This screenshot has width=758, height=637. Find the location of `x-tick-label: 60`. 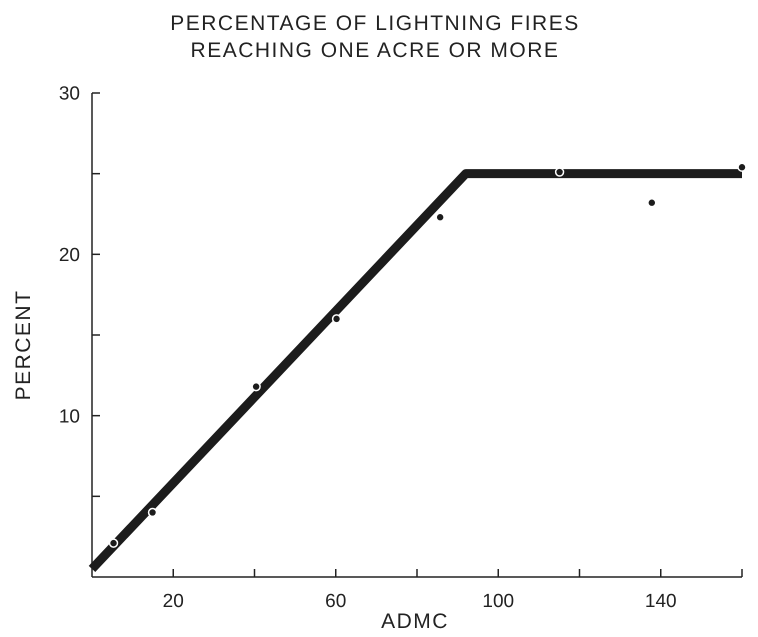

x-tick-label: 60 is located at coordinates (335, 601).